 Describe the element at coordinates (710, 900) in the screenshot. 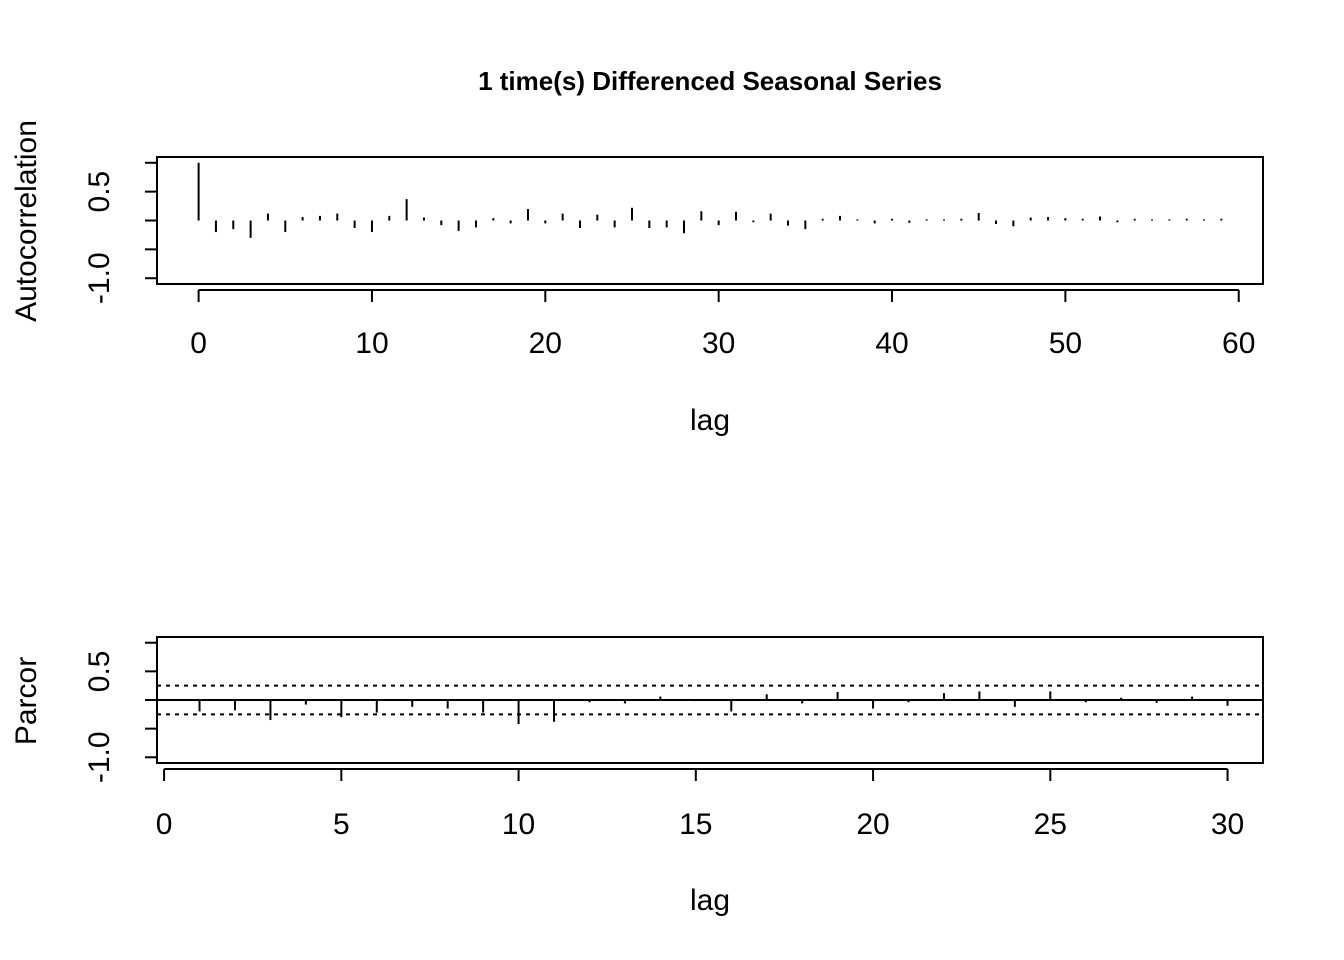

I see `pacf-x-label: lag` at that location.